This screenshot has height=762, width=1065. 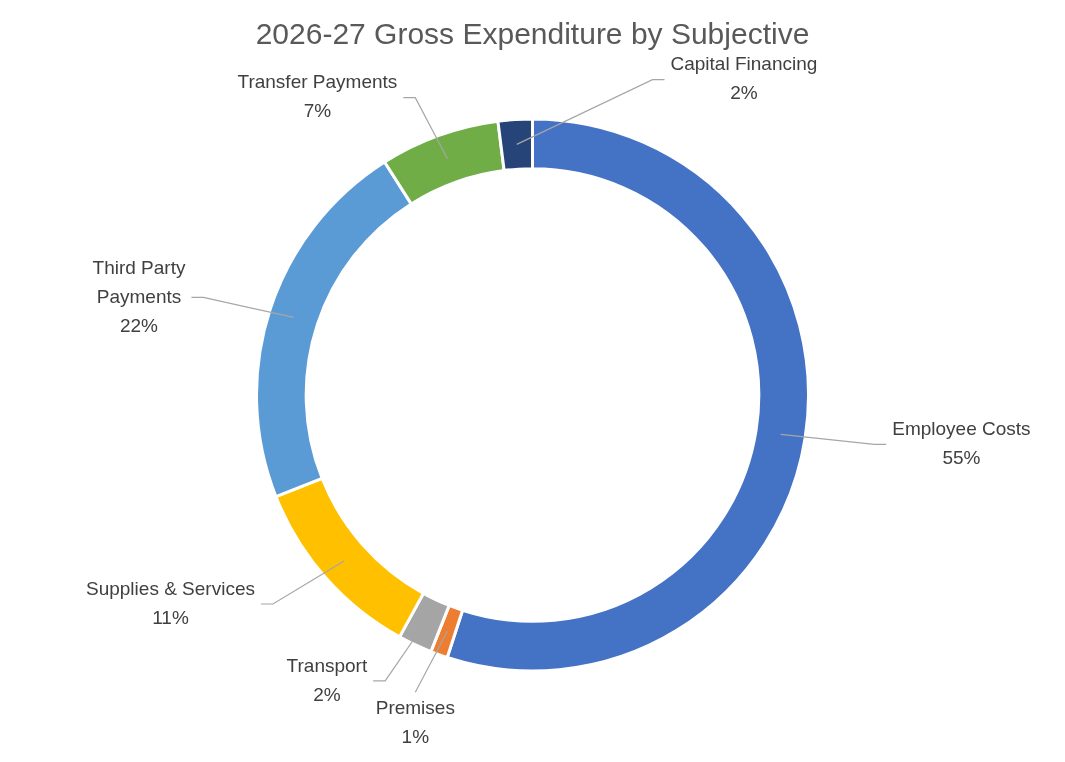 I want to click on data-label: 11%, so click(x=170, y=617).